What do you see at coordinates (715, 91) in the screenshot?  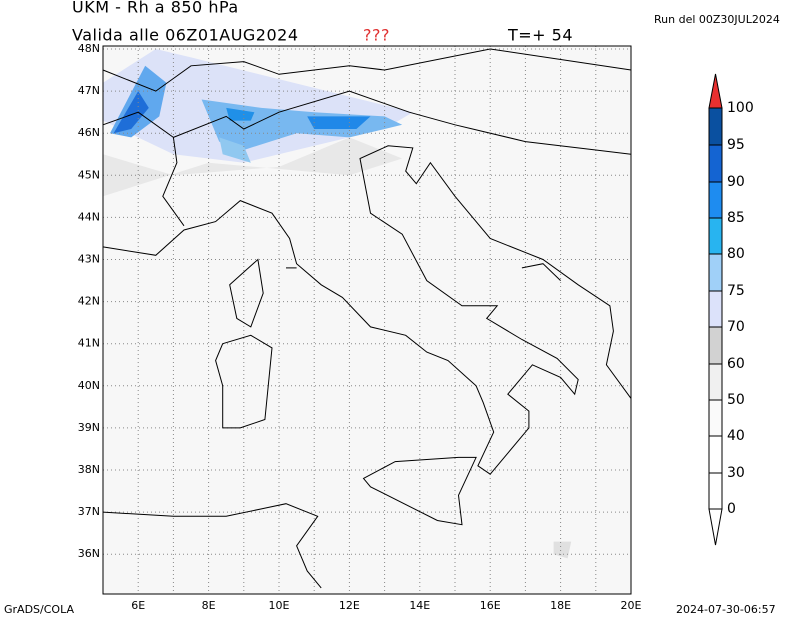 I see `colorbar-top` at bounding box center [715, 91].